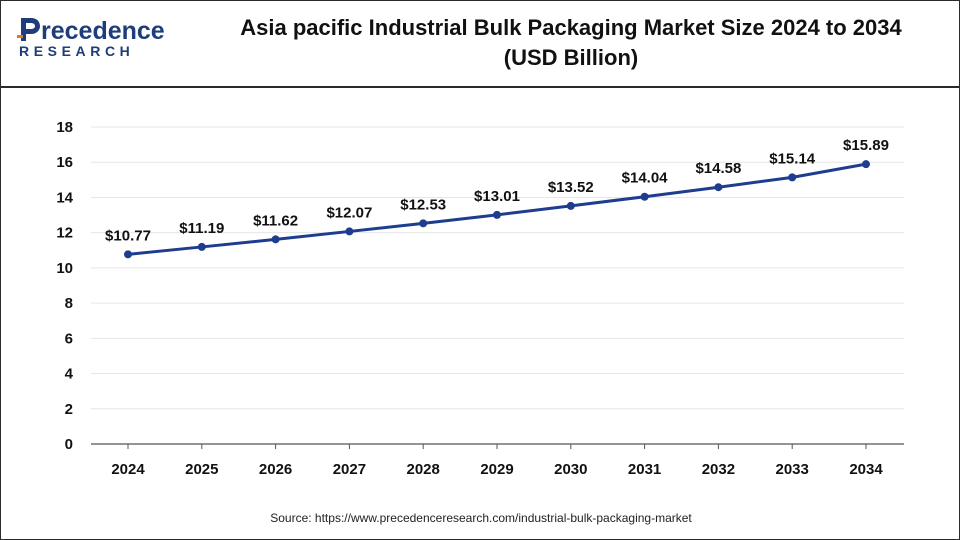 Image resolution: width=960 pixels, height=540 pixels. What do you see at coordinates (64, 127) in the screenshot?
I see `y-tick-label: 18` at bounding box center [64, 127].